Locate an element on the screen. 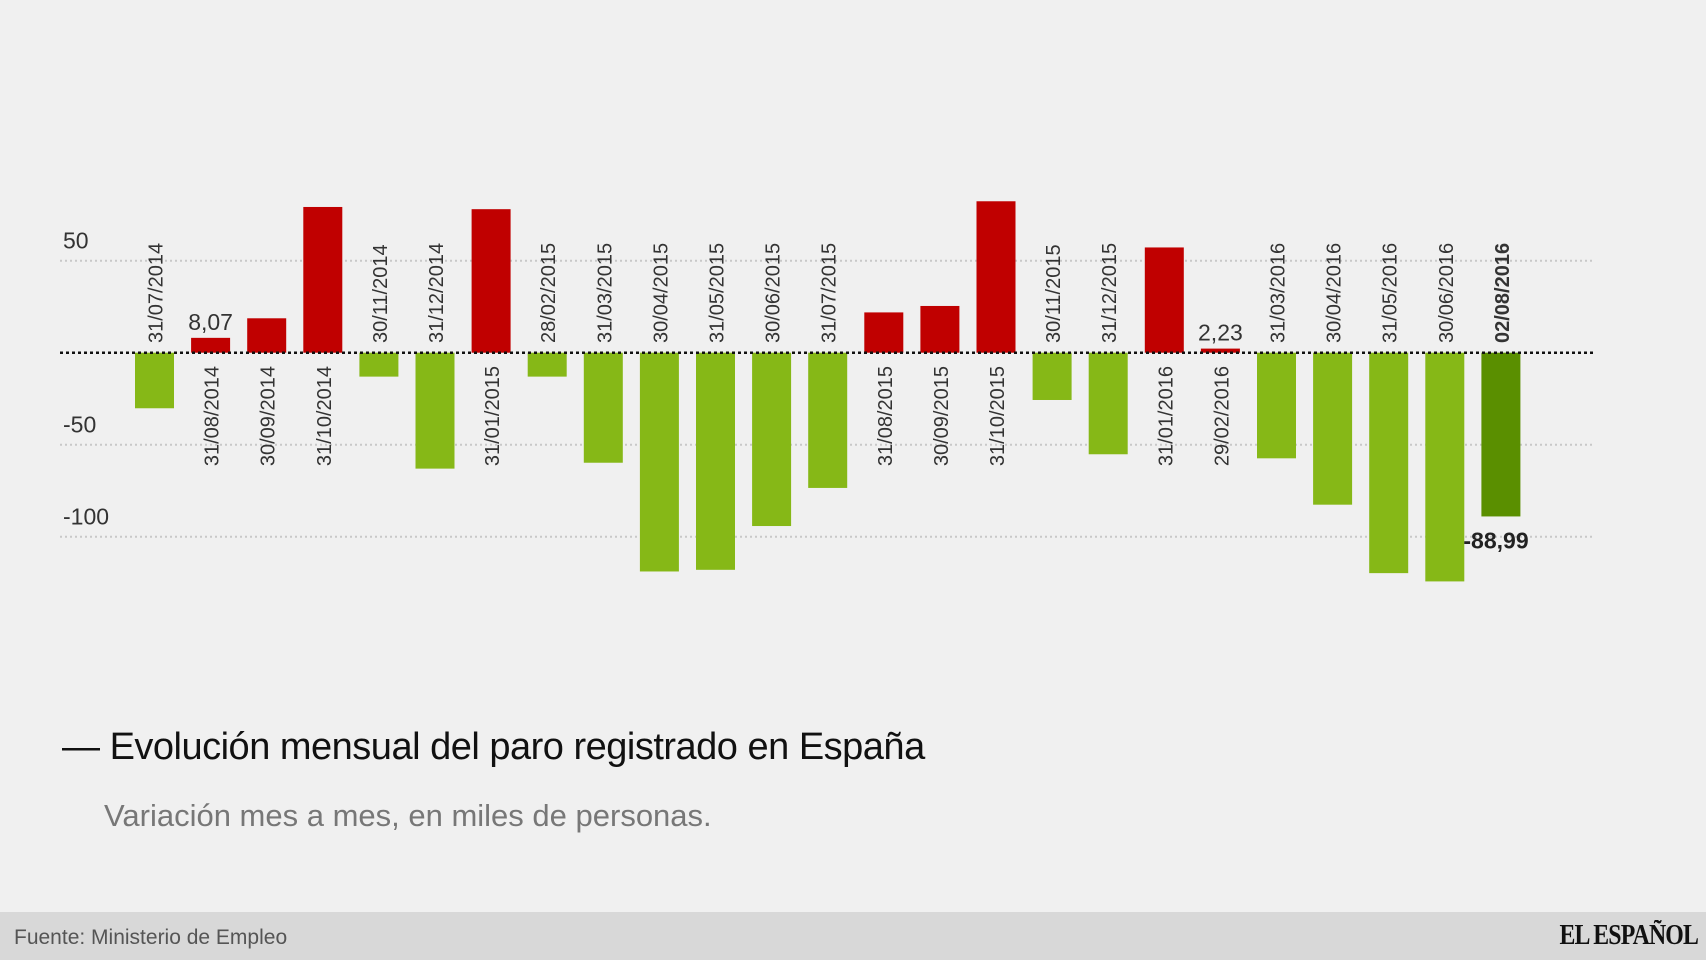  y-tick-label: 50 is located at coordinates (76, 241).